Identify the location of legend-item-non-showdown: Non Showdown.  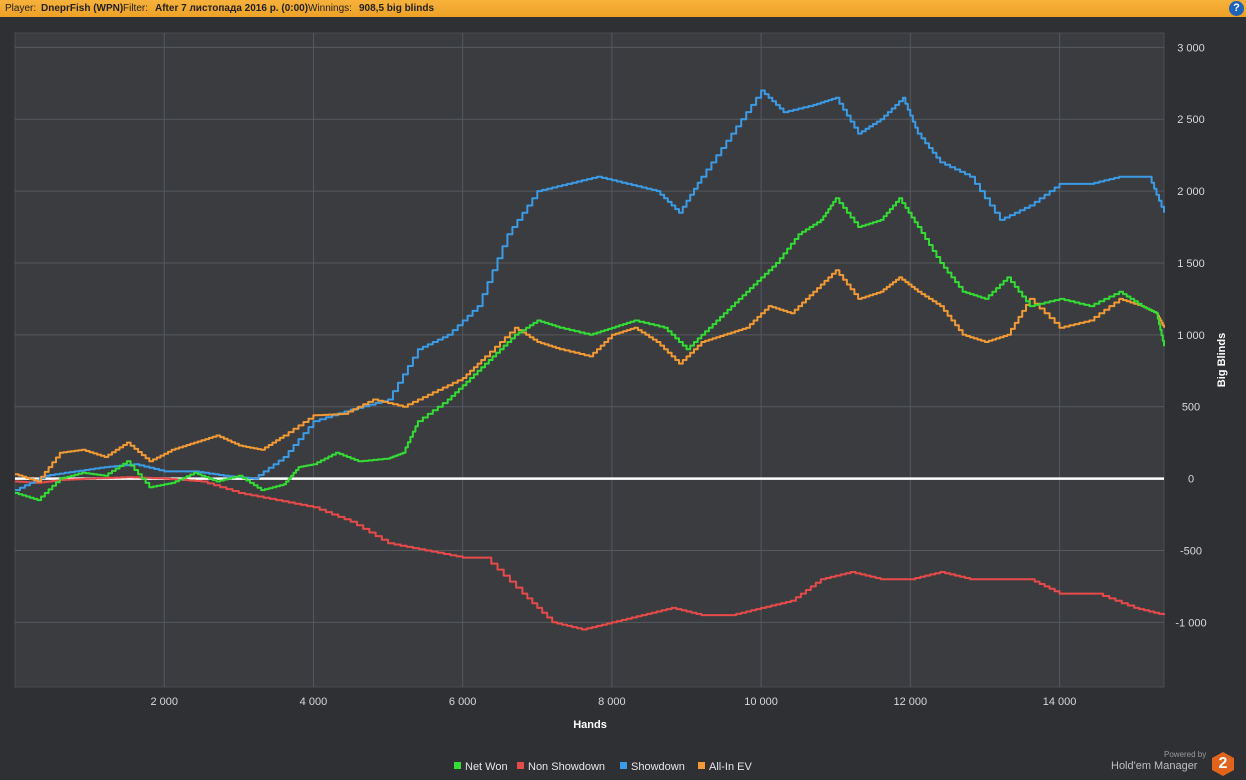
(561, 767).